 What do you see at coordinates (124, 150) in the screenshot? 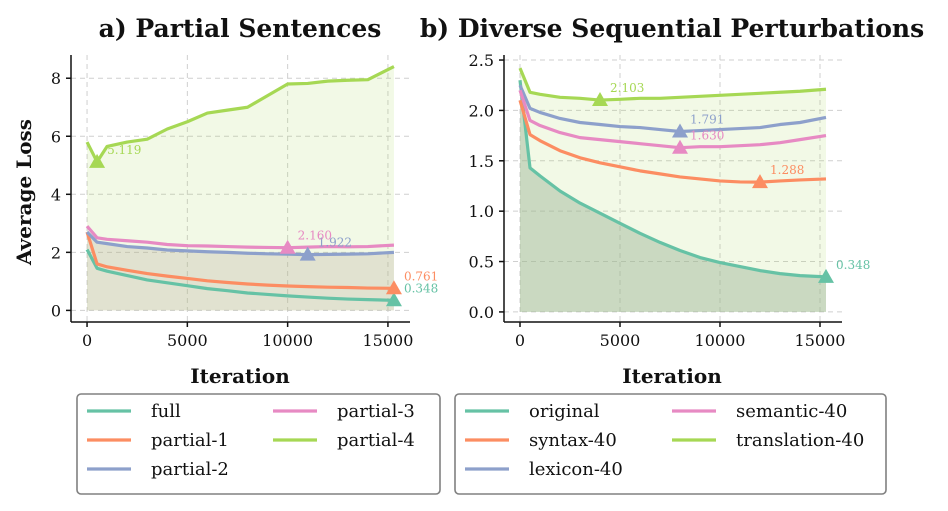
I see `annotation-partial-4: 5.119` at bounding box center [124, 150].